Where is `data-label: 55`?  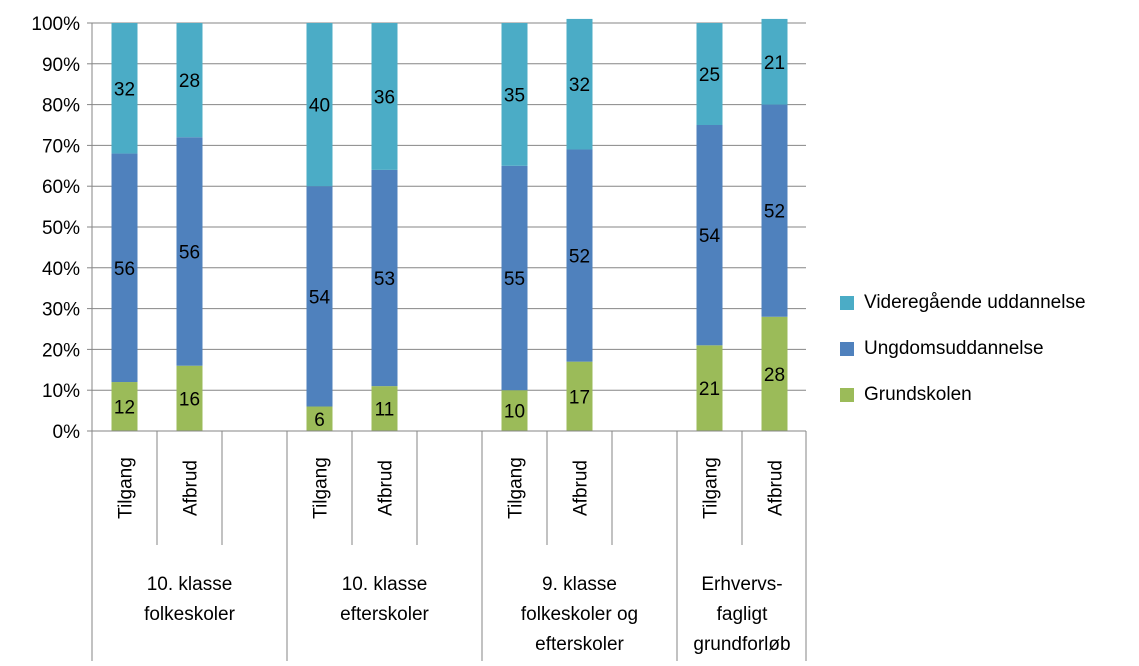 data-label: 55 is located at coordinates (514, 279).